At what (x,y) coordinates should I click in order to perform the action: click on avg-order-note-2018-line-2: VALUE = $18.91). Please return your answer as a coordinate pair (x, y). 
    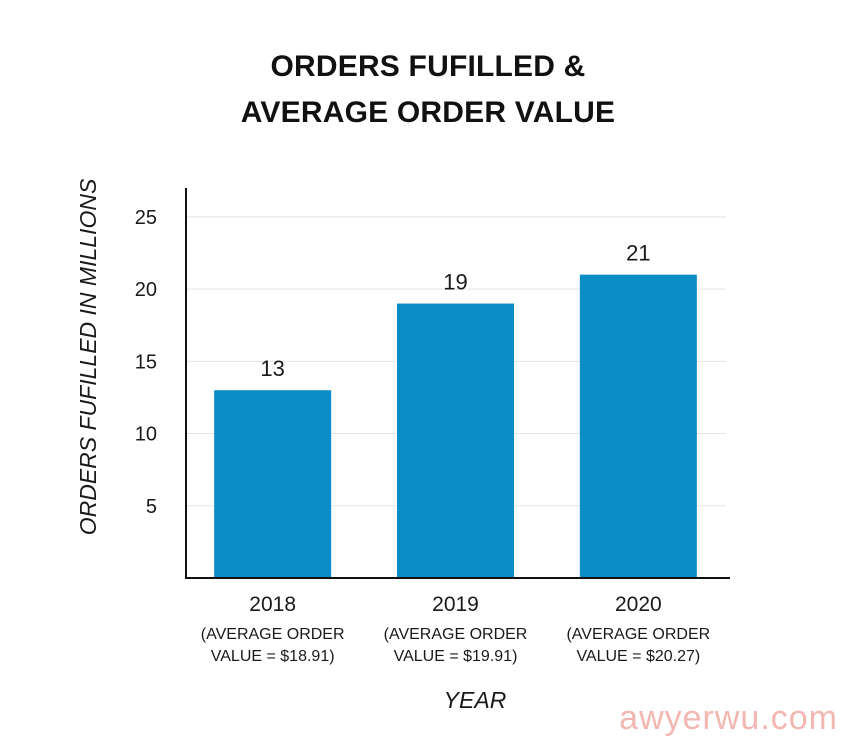
    Looking at the image, I should click on (273, 656).